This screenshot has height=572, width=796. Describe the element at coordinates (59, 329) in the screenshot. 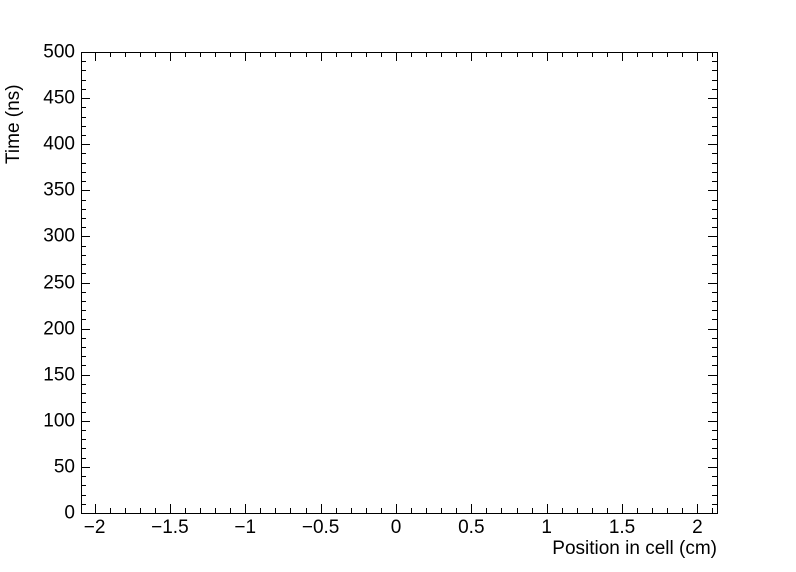

I see `y-tick-label: 200` at that location.